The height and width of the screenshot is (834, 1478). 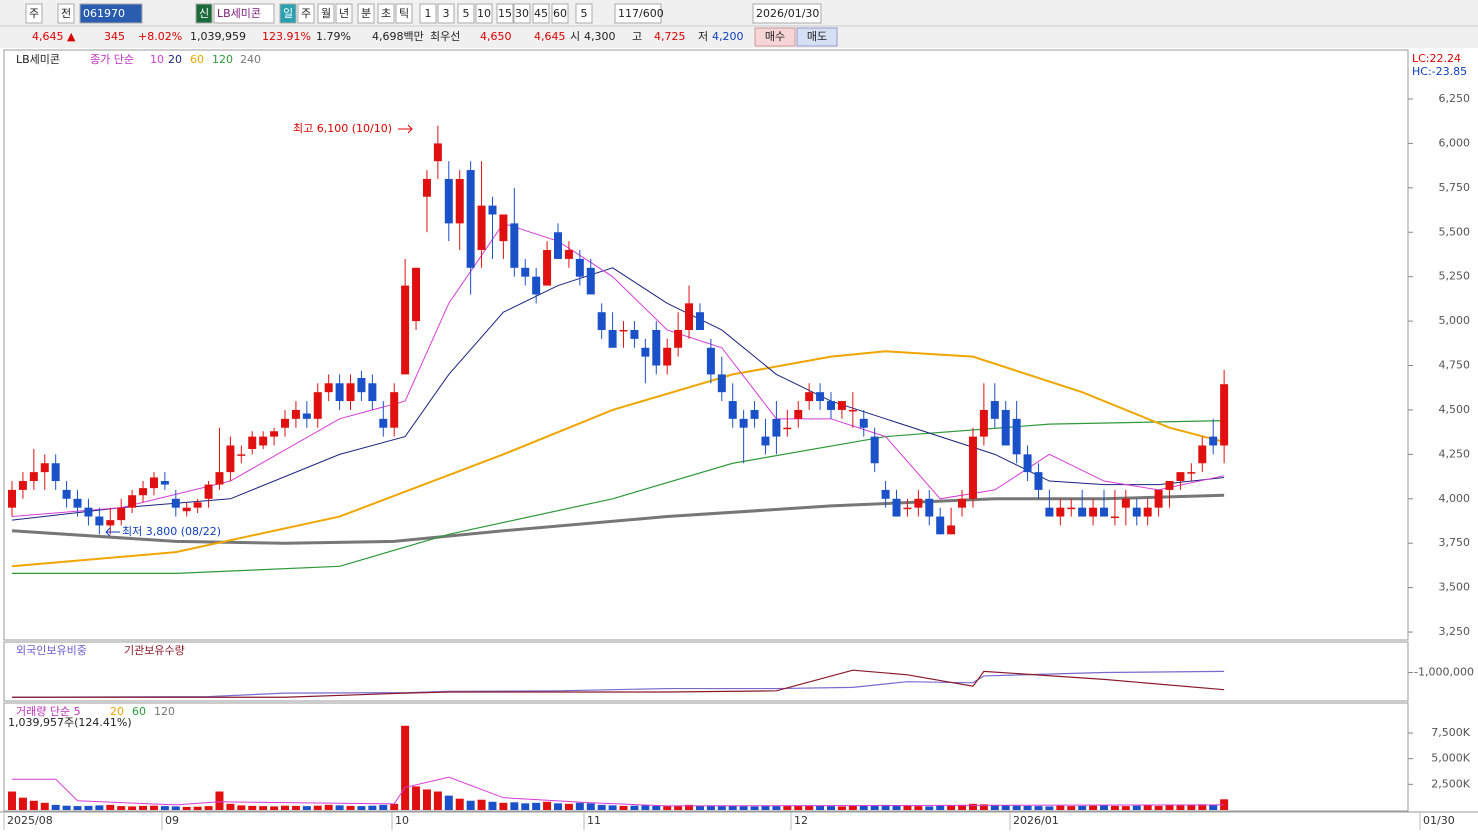 I want to click on y-tick-label: 4,750, so click(x=1455, y=365).